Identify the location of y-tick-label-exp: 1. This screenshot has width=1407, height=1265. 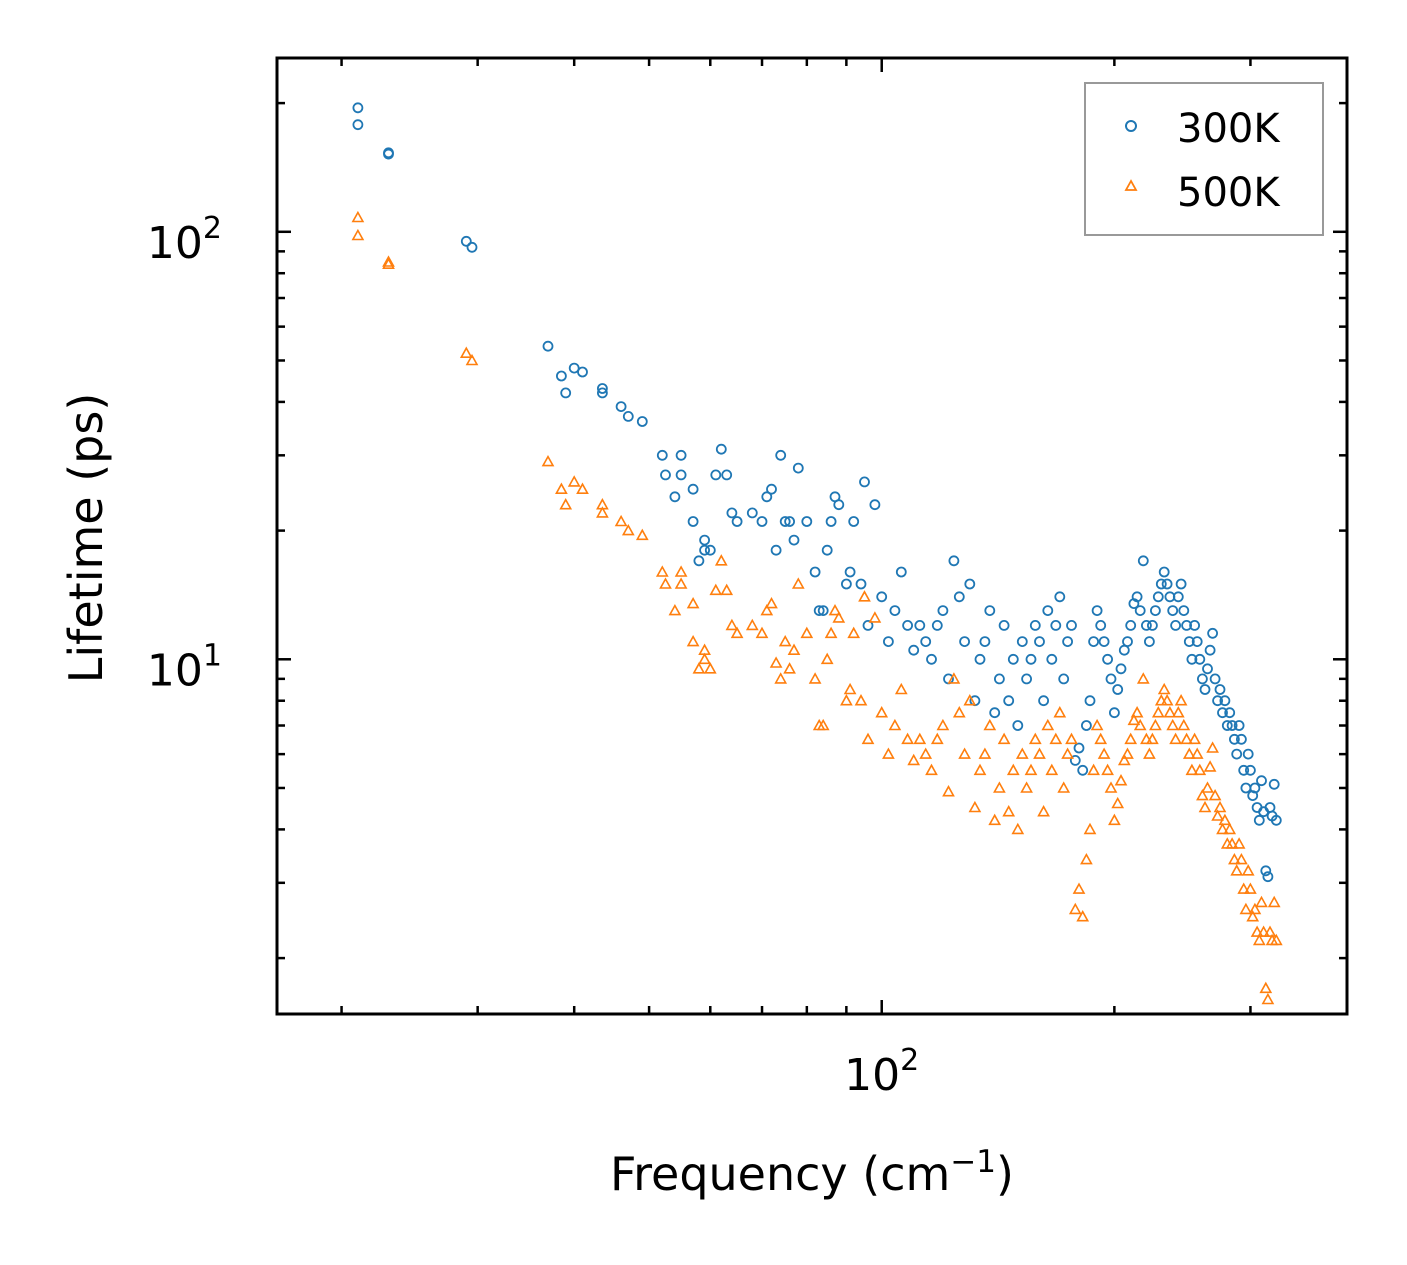
(212, 655).